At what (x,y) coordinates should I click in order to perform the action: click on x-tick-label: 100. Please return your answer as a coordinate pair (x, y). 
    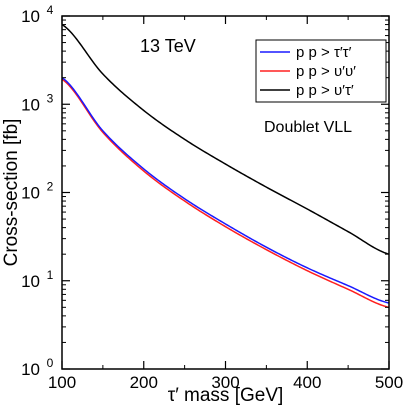
    Looking at the image, I should click on (62, 382).